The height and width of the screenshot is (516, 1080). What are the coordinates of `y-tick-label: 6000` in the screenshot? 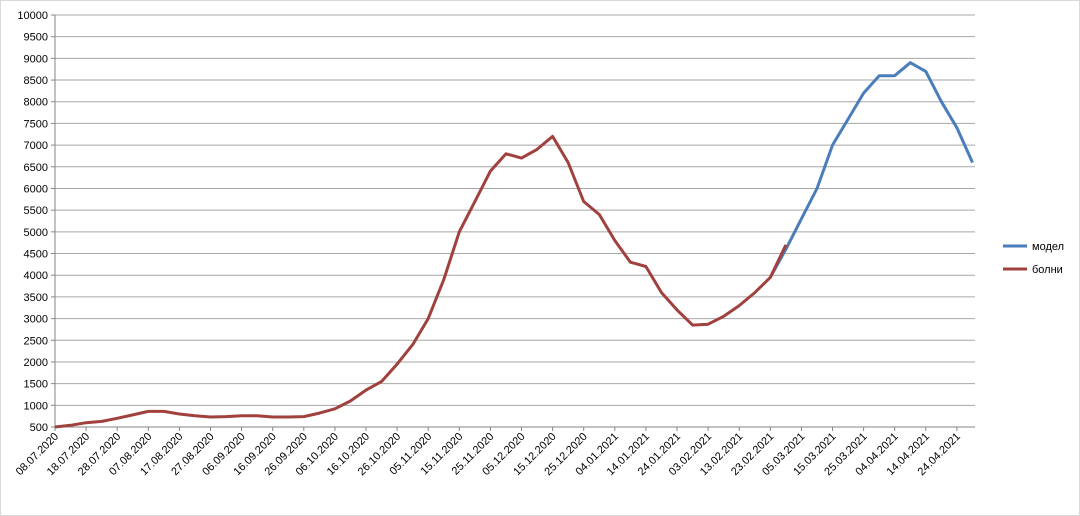 It's located at (36, 189).